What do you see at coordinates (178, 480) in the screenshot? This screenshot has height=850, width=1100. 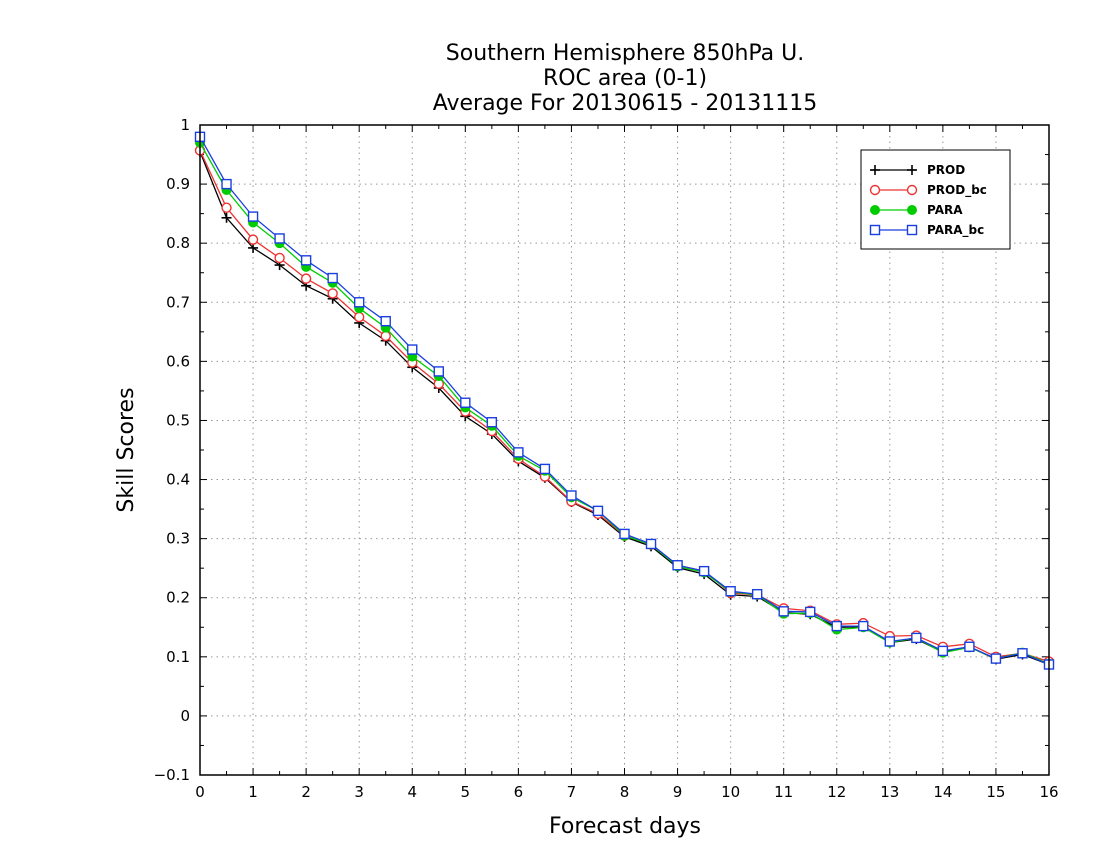 I see `y-tick-label: 0.4` at bounding box center [178, 480].